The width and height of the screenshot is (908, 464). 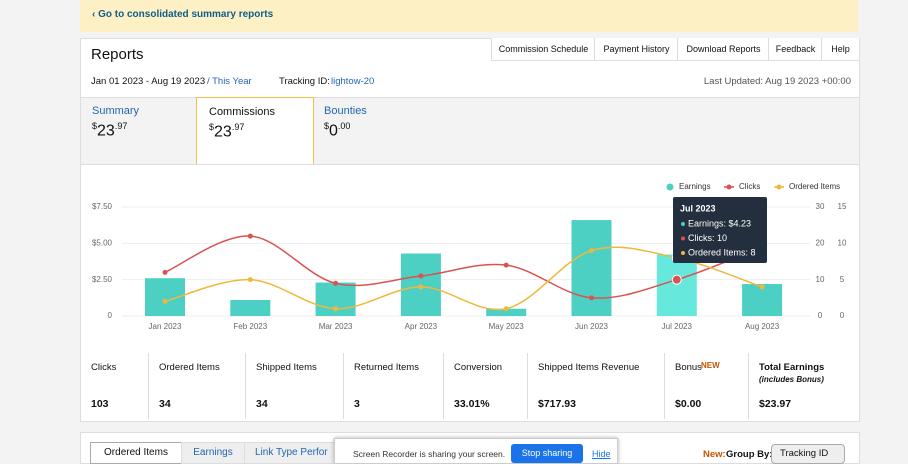 I want to click on header-button: Payment History, so click(x=636, y=49).